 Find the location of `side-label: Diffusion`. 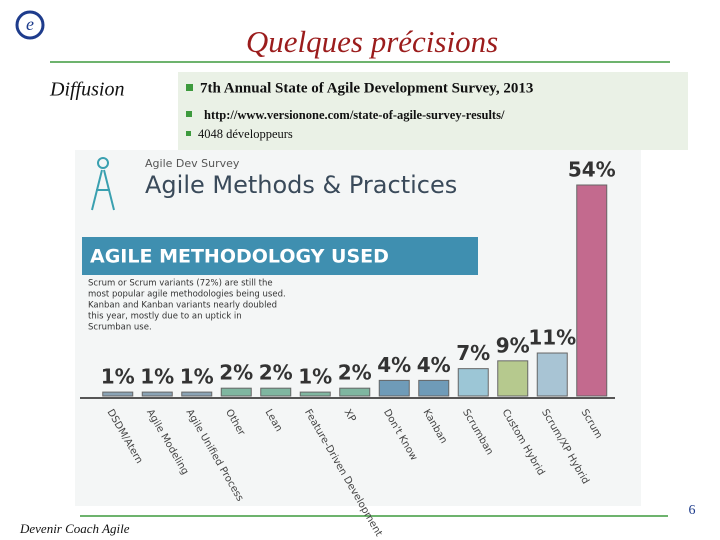

side-label: Diffusion is located at coordinates (86, 90).